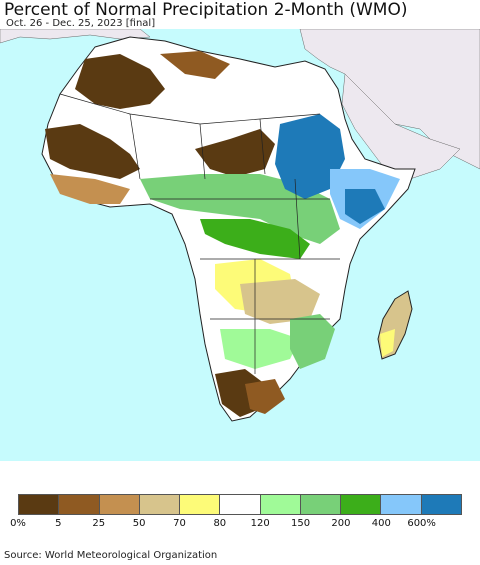  What do you see at coordinates (387, 343) in the screenshot?
I see `madagascar-yellow` at bounding box center [387, 343].